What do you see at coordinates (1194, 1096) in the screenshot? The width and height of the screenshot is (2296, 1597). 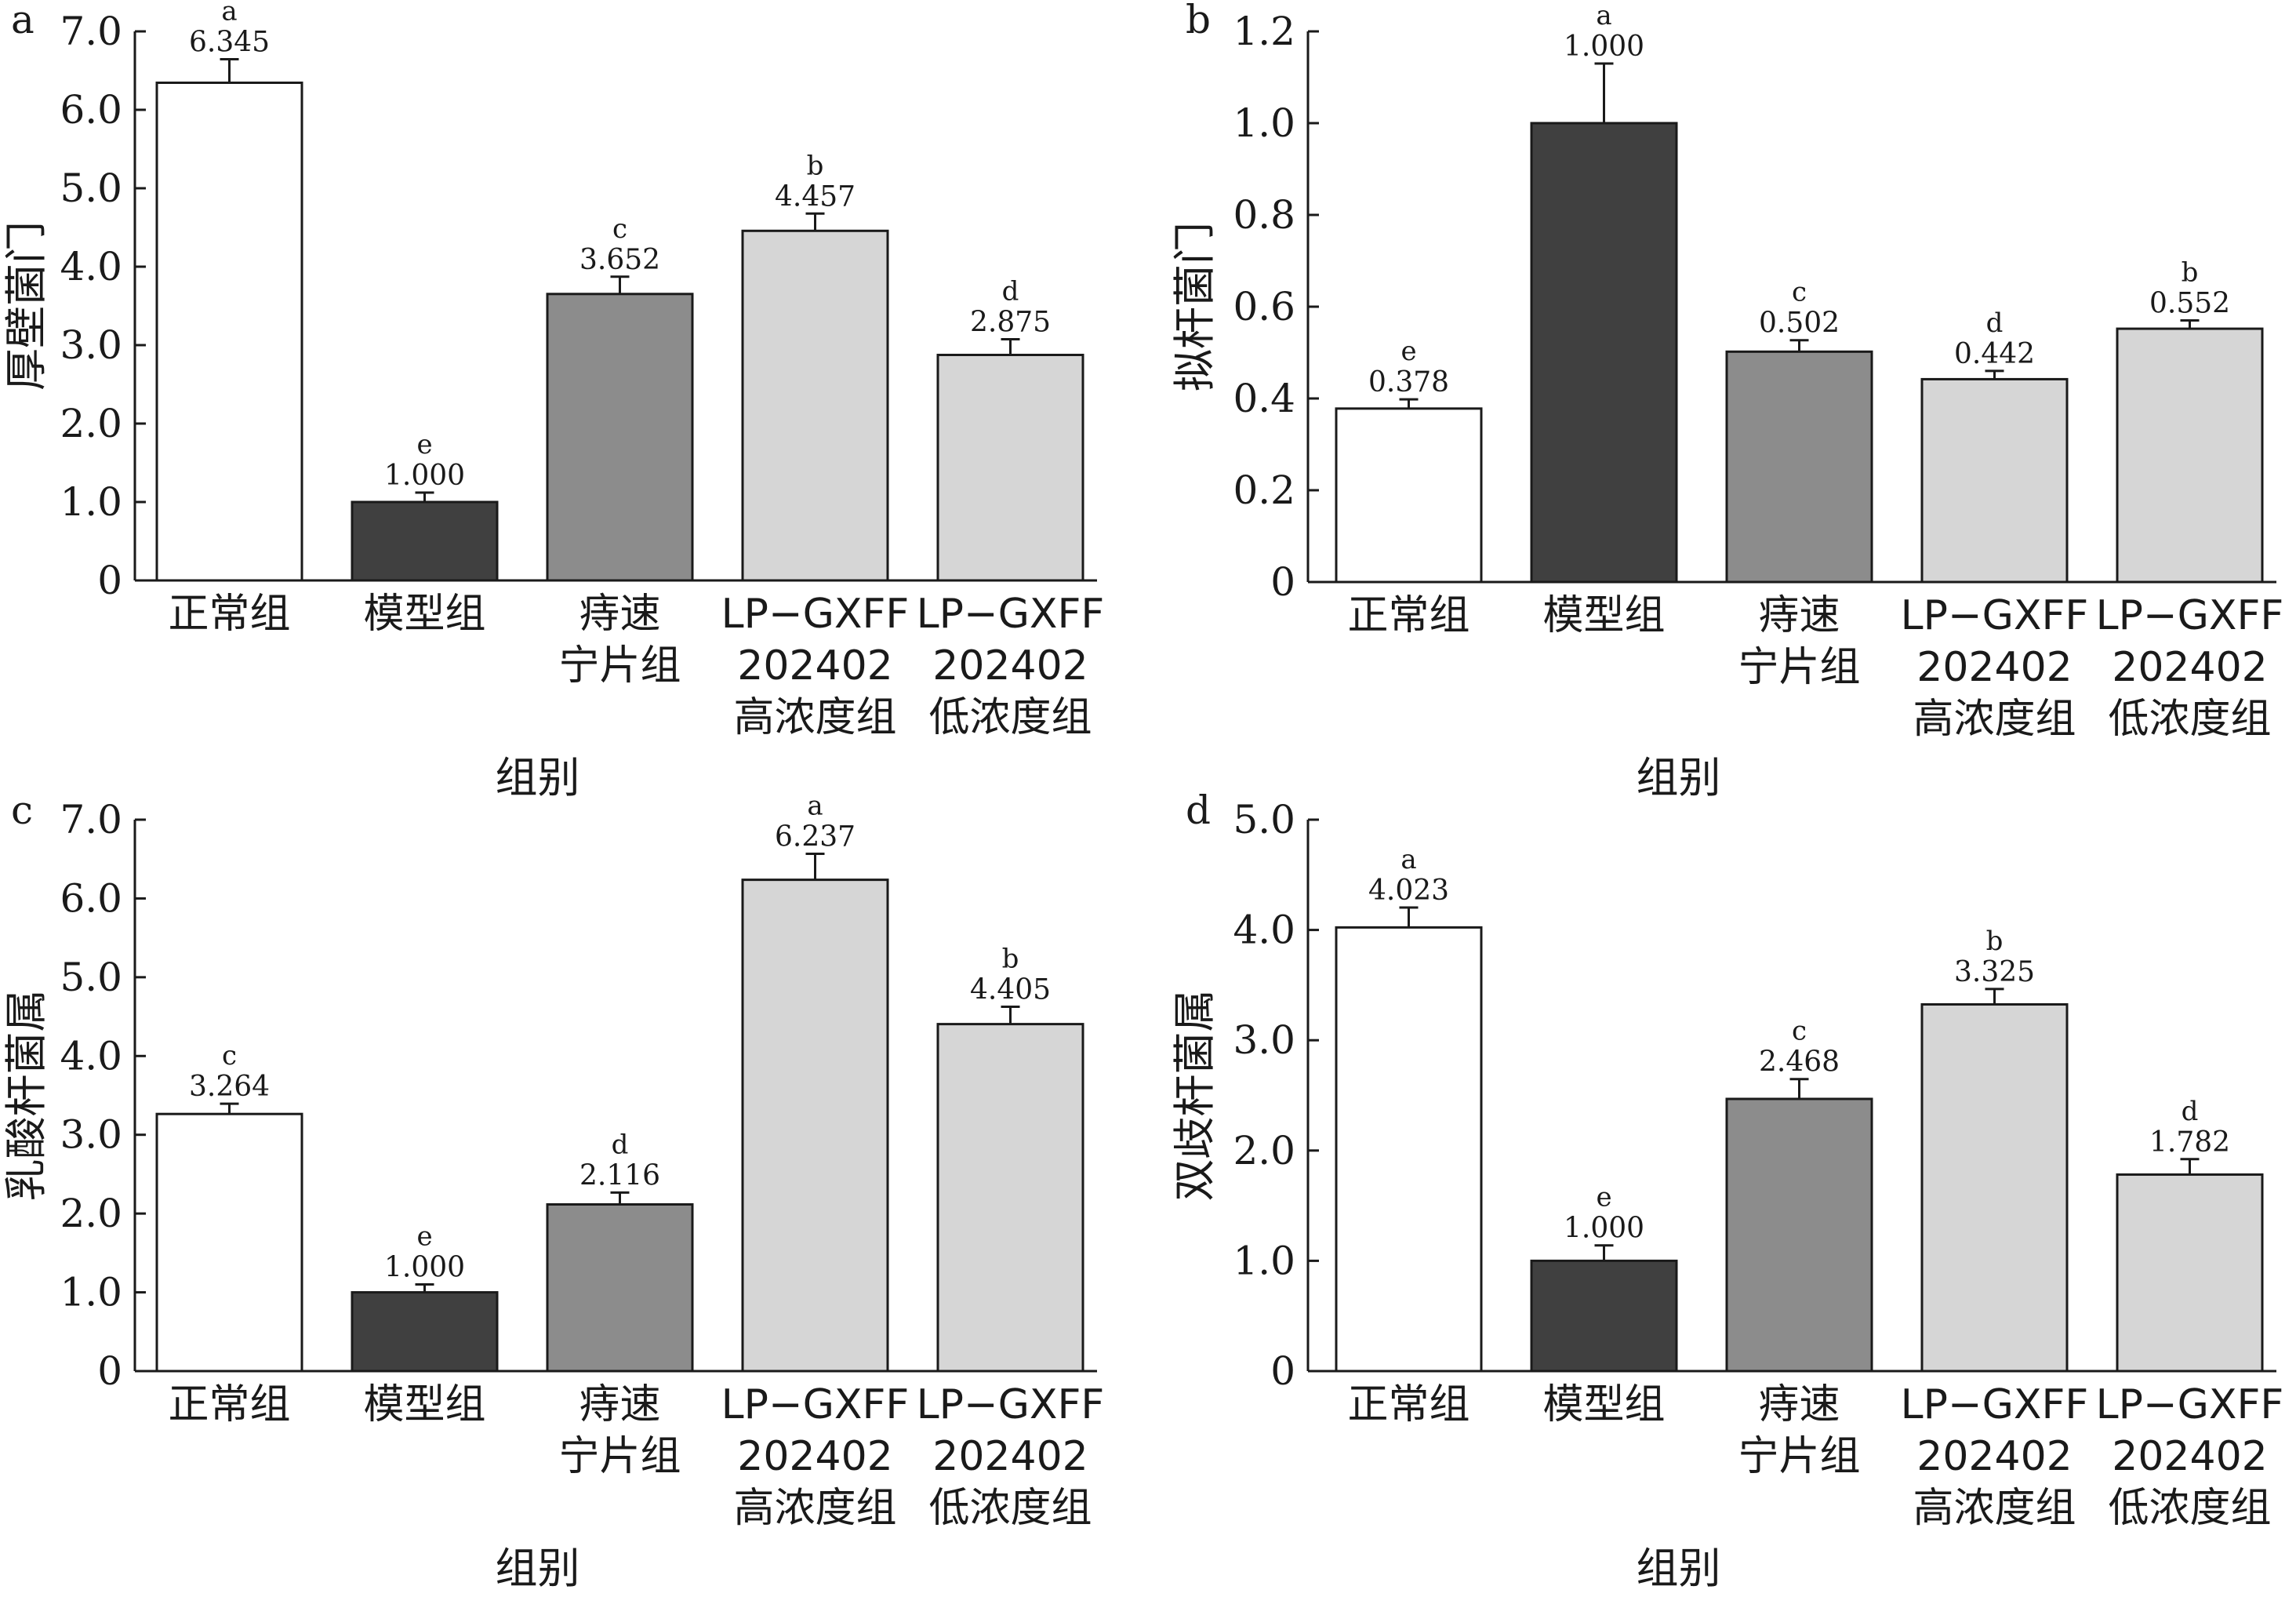 I see `y-axis-title: 双歧杆菌属` at bounding box center [1194, 1096].